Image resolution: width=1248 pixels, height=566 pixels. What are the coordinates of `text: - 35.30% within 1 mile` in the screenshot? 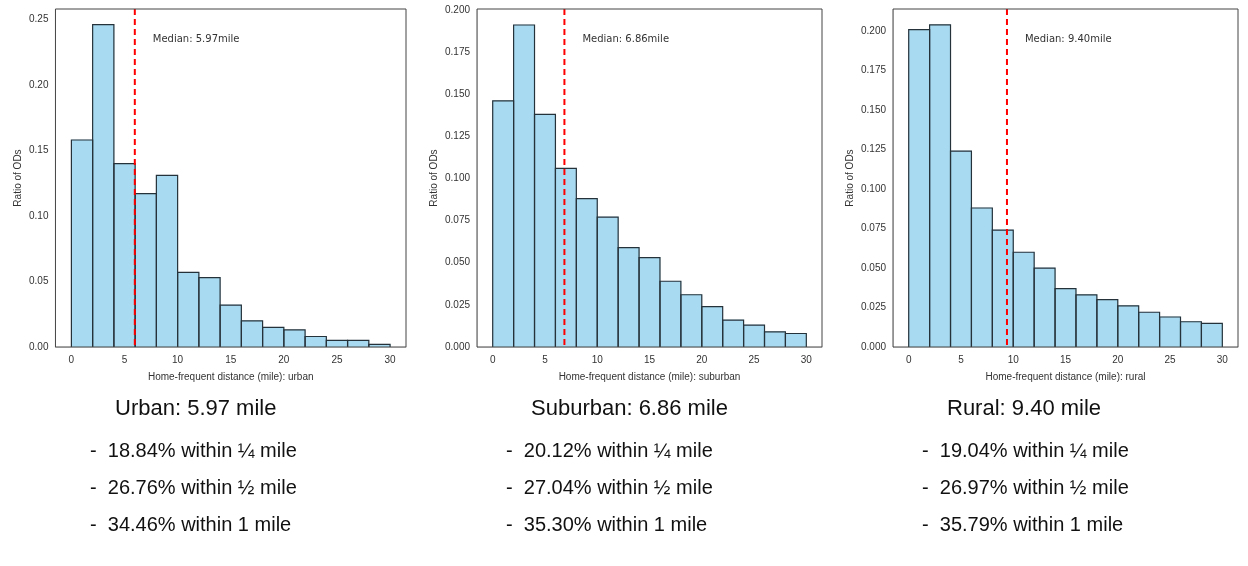 It's located at (607, 524).